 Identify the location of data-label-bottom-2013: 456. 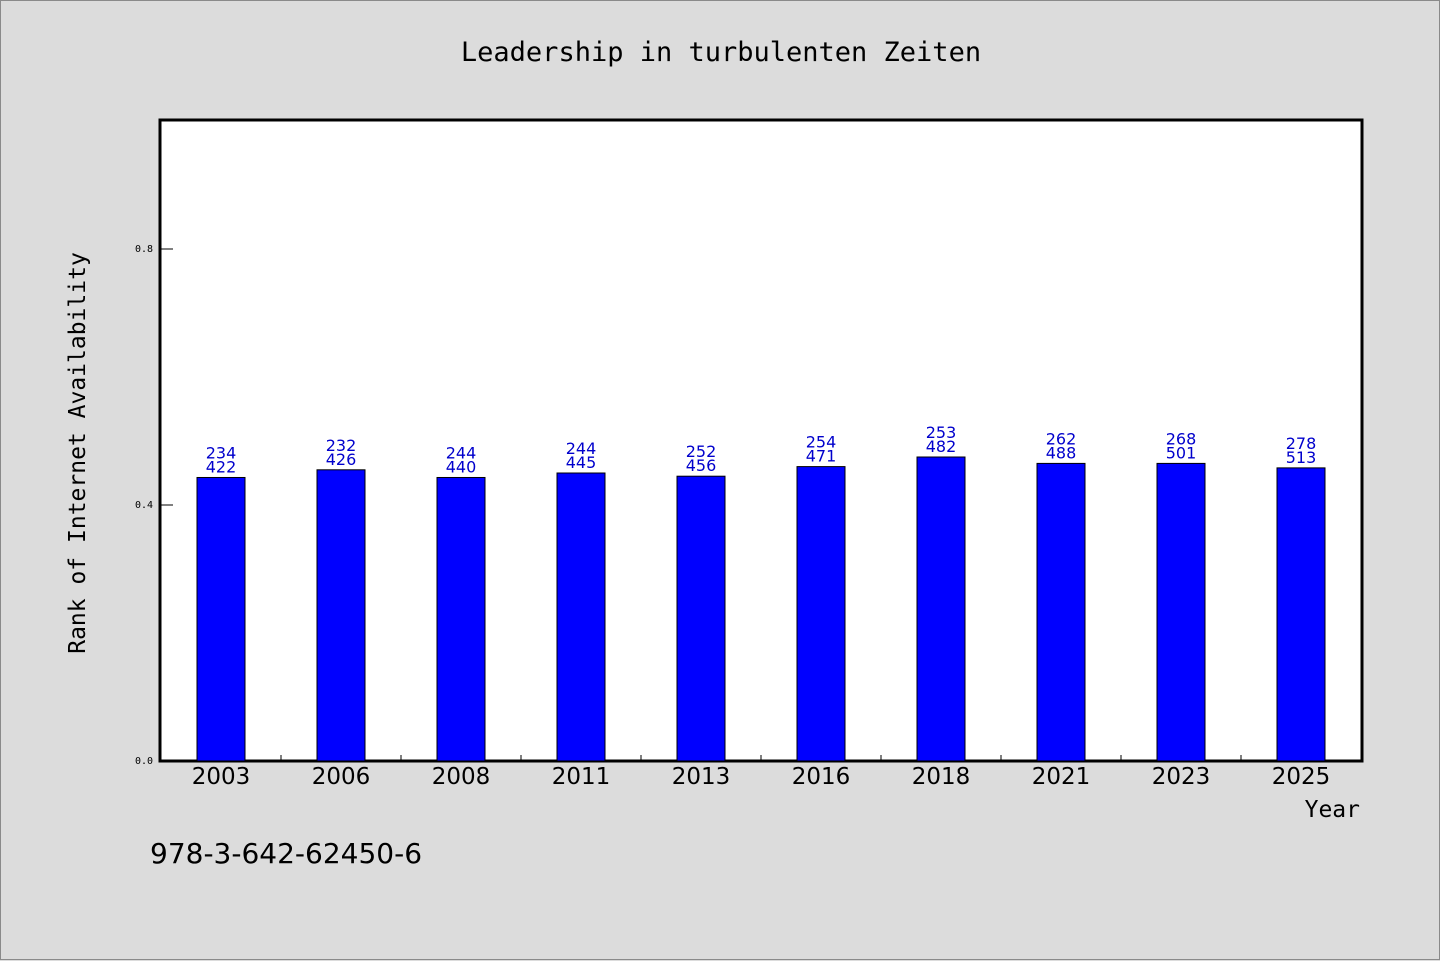
(701, 465).